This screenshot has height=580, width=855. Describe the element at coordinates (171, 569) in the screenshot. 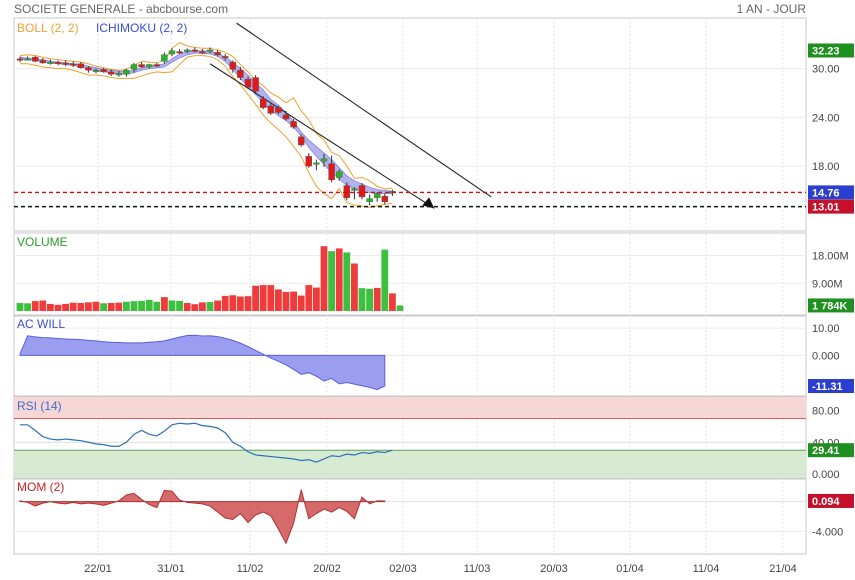

I see `x-tick-label: 31/01` at that location.